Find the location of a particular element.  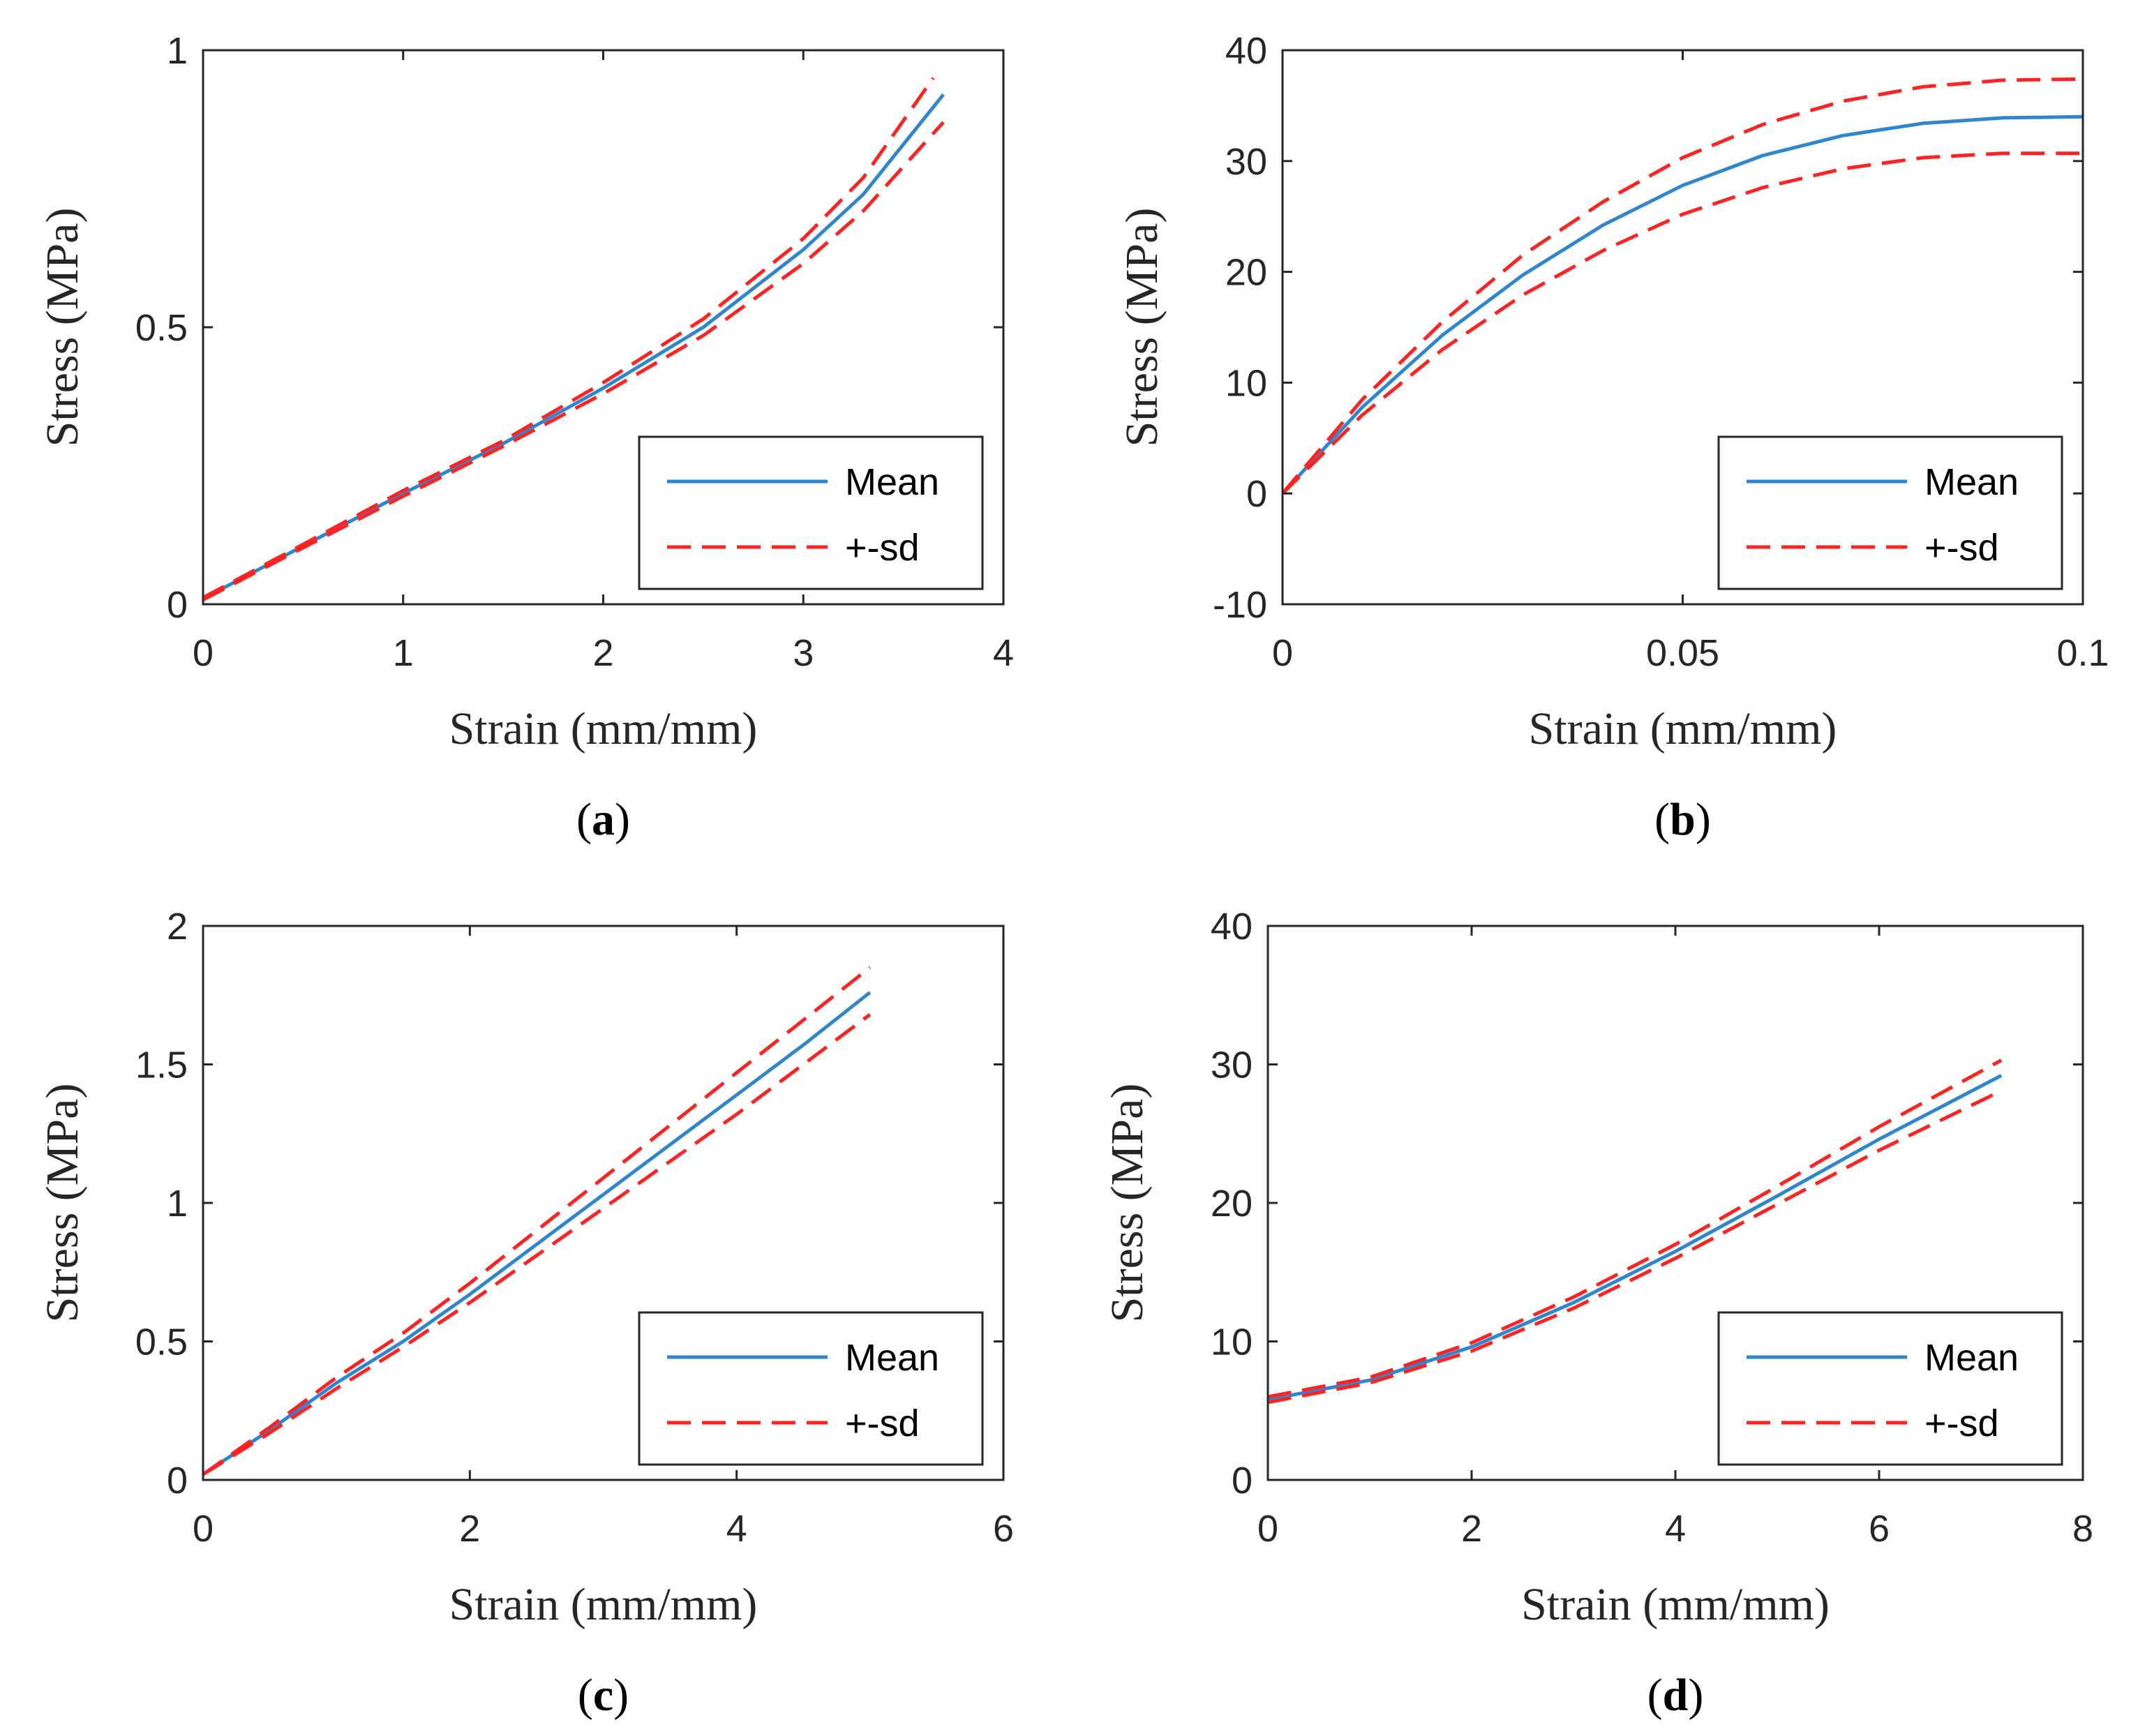

x-tick-label-d: 6 is located at coordinates (1880, 1529).